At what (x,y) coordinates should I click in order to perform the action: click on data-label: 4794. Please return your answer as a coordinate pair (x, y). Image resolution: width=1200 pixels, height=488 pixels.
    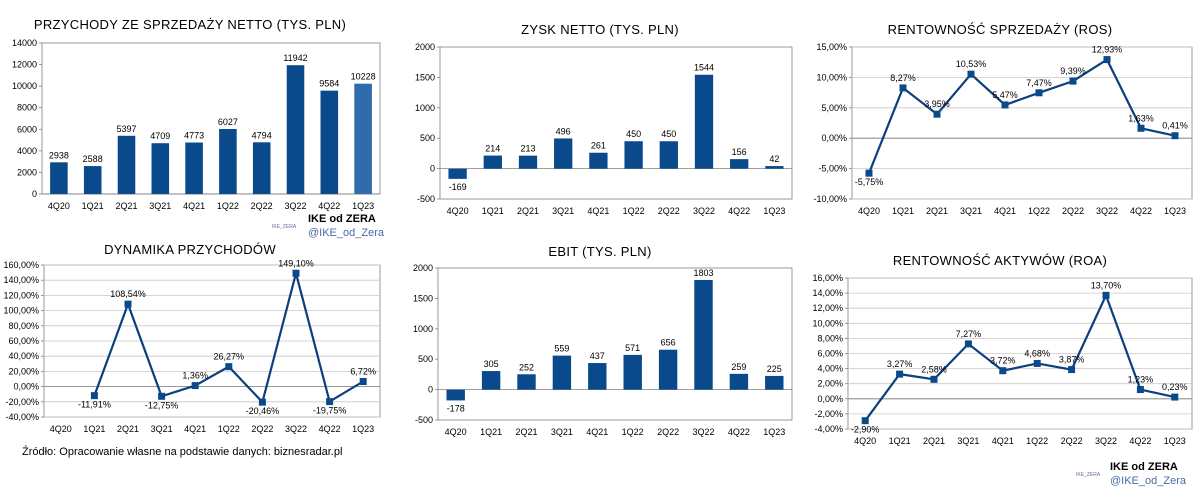
    Looking at the image, I should click on (262, 135).